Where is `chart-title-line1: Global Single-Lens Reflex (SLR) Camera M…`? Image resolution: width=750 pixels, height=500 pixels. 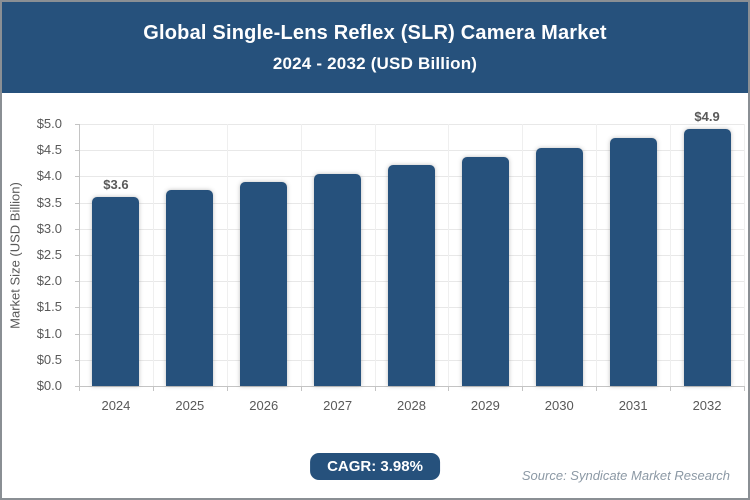
chart-title-line1: Global Single-Lens Reflex (SLR) Camera M… is located at coordinates (375, 32).